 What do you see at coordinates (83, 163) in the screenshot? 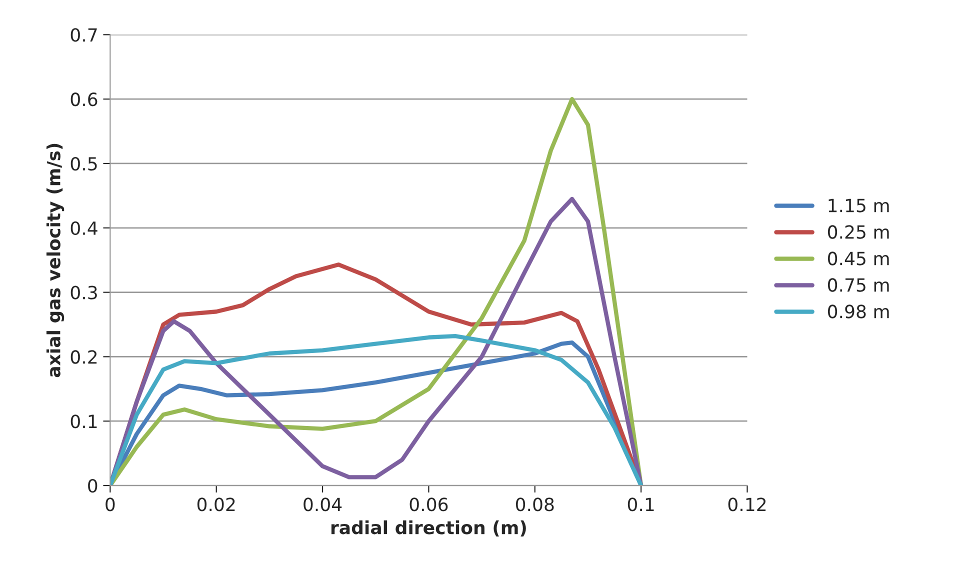
I see `y-tick-label: 0.5` at bounding box center [83, 163].